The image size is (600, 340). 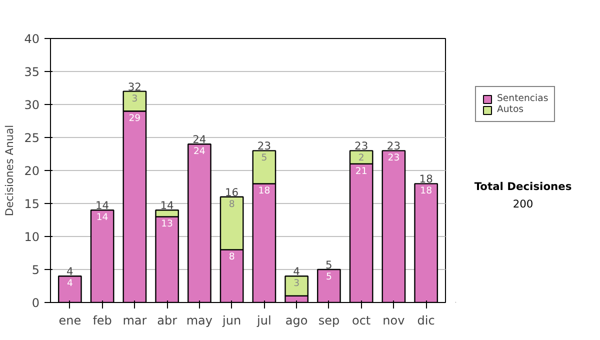 I want to click on y-tick-label: 15, so click(x=32, y=204).